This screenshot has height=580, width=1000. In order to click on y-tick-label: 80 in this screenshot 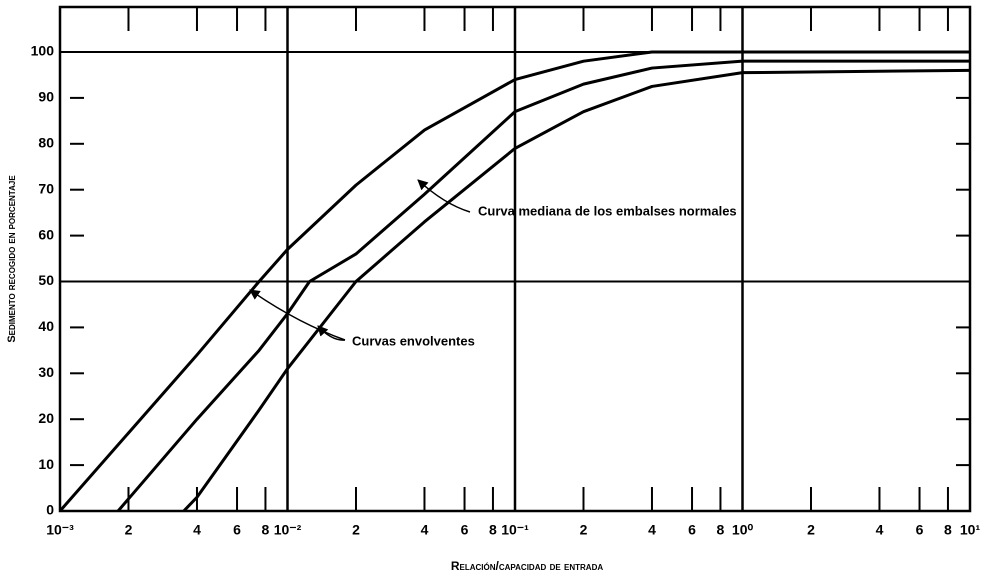, I will do `click(46, 143)`.